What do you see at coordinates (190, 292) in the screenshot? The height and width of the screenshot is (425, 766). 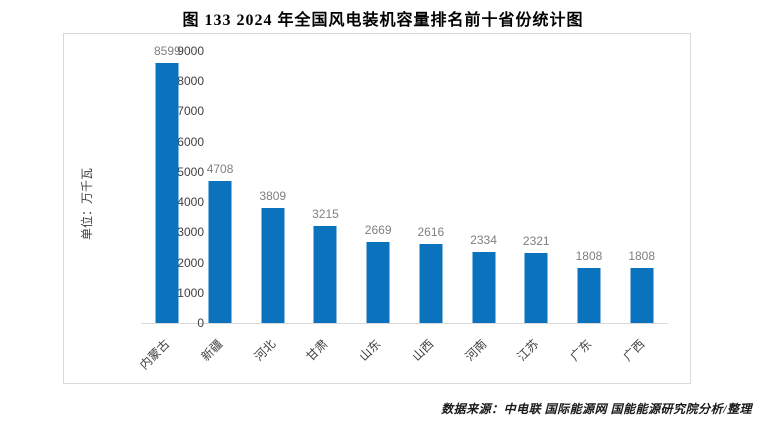 I see `y-axis-tick-label: 1000` at bounding box center [190, 292].